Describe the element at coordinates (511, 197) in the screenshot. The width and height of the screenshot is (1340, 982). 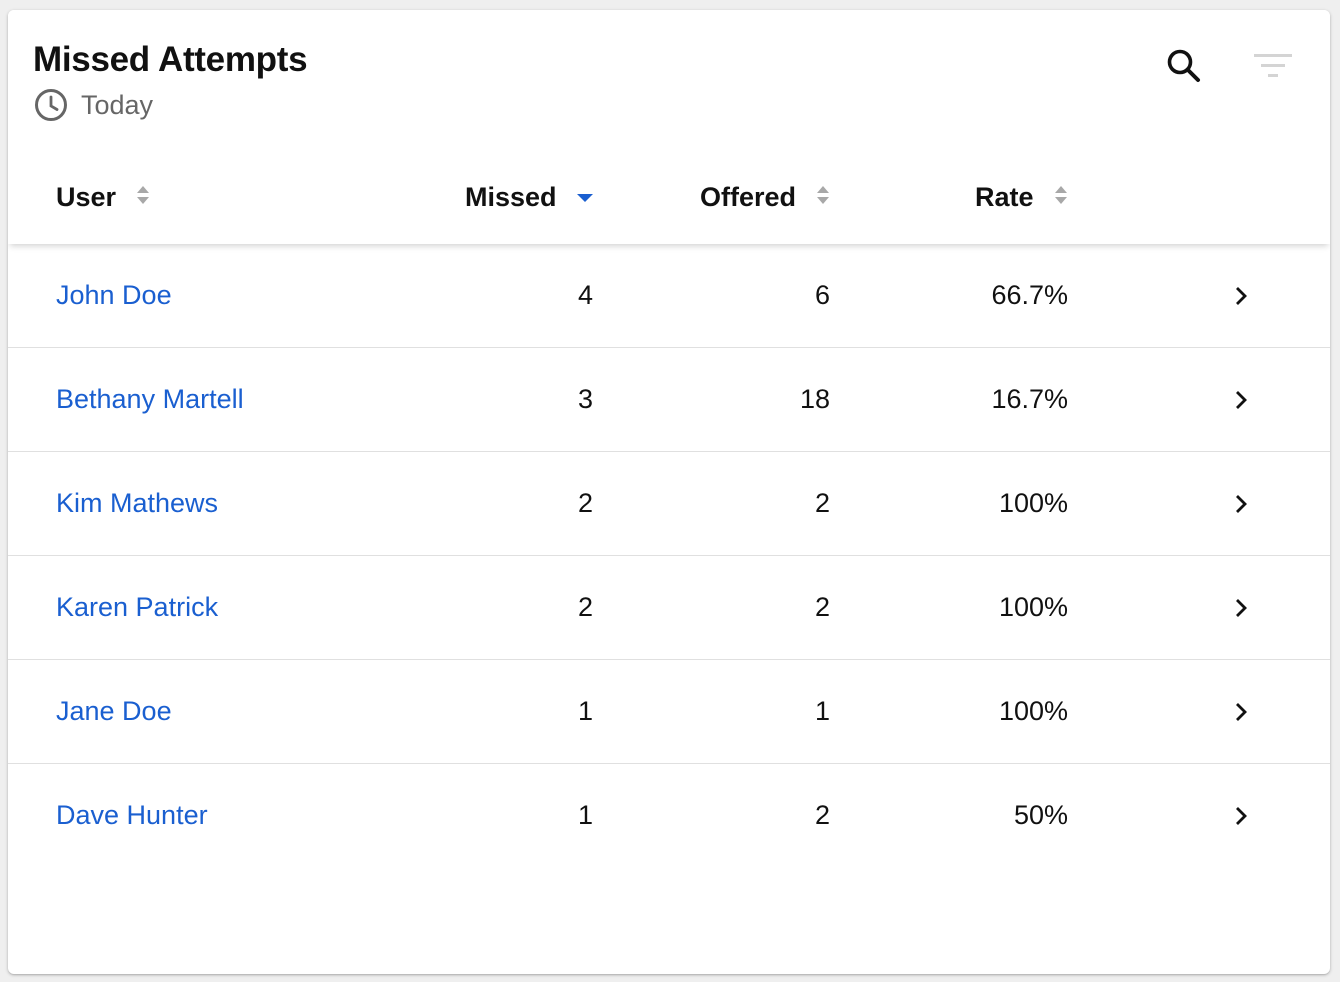
I see `column-label-missed: Missed` at that location.